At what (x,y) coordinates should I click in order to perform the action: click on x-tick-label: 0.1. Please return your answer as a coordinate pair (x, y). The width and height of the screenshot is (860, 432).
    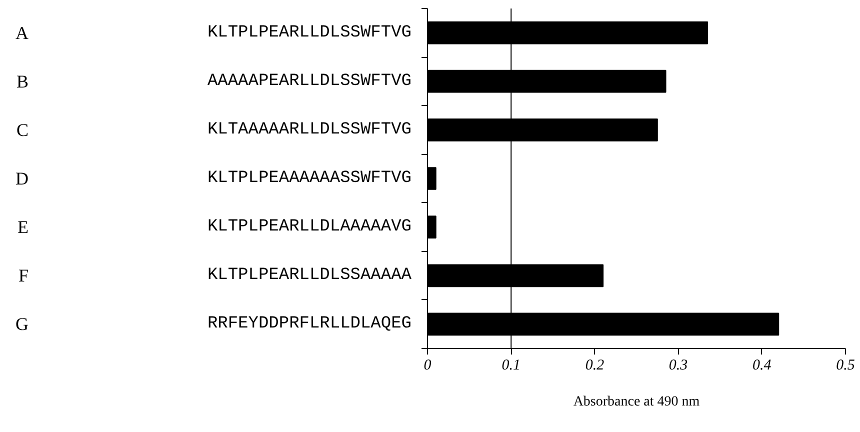
    Looking at the image, I should click on (511, 366).